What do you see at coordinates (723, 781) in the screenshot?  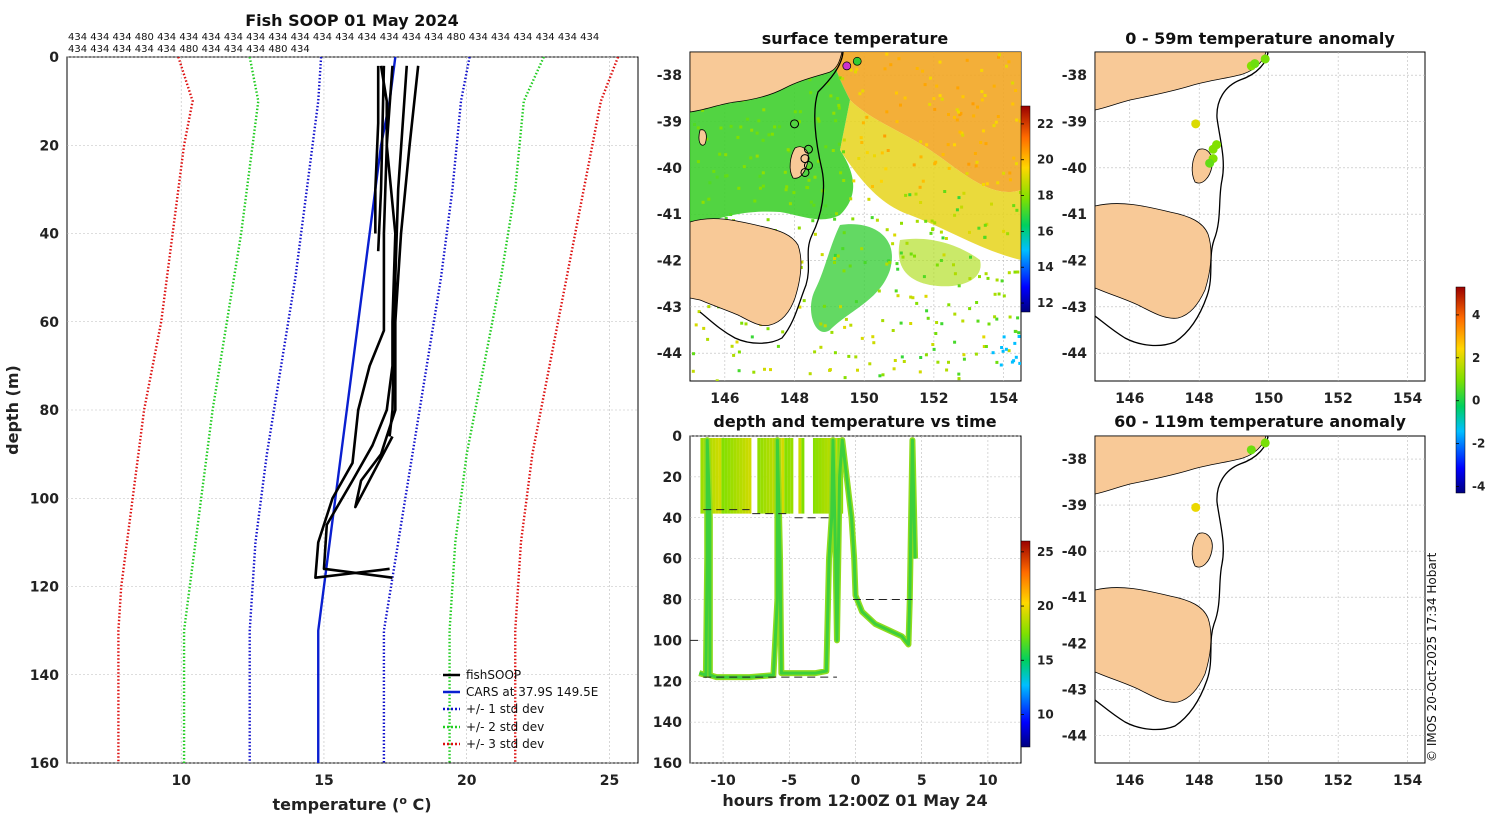 I see `xtick-label: -10` at bounding box center [723, 781].